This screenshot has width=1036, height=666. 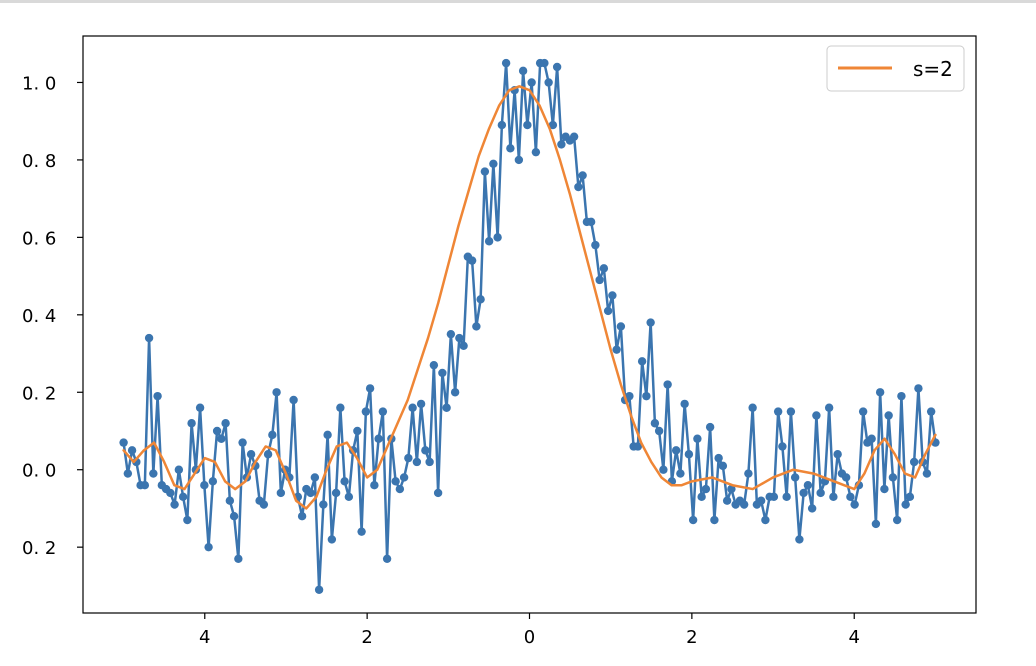 I want to click on x-axis: 4 2 0 2 4, so click(x=529, y=630).